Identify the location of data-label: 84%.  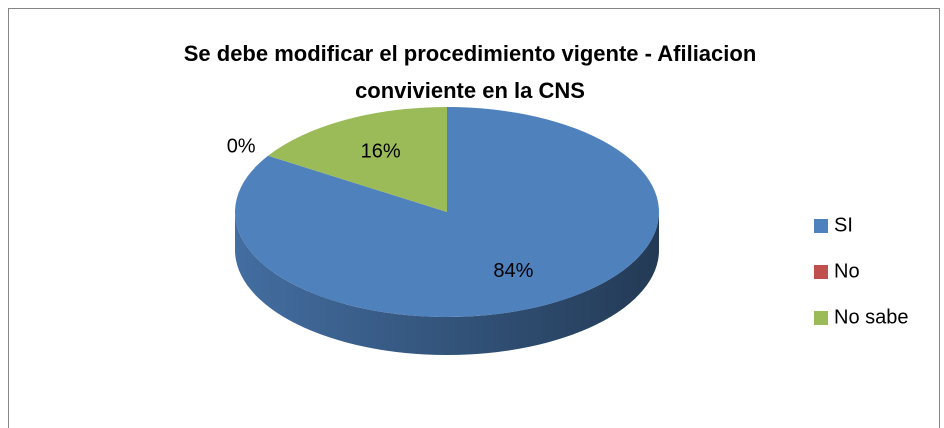
(513, 271).